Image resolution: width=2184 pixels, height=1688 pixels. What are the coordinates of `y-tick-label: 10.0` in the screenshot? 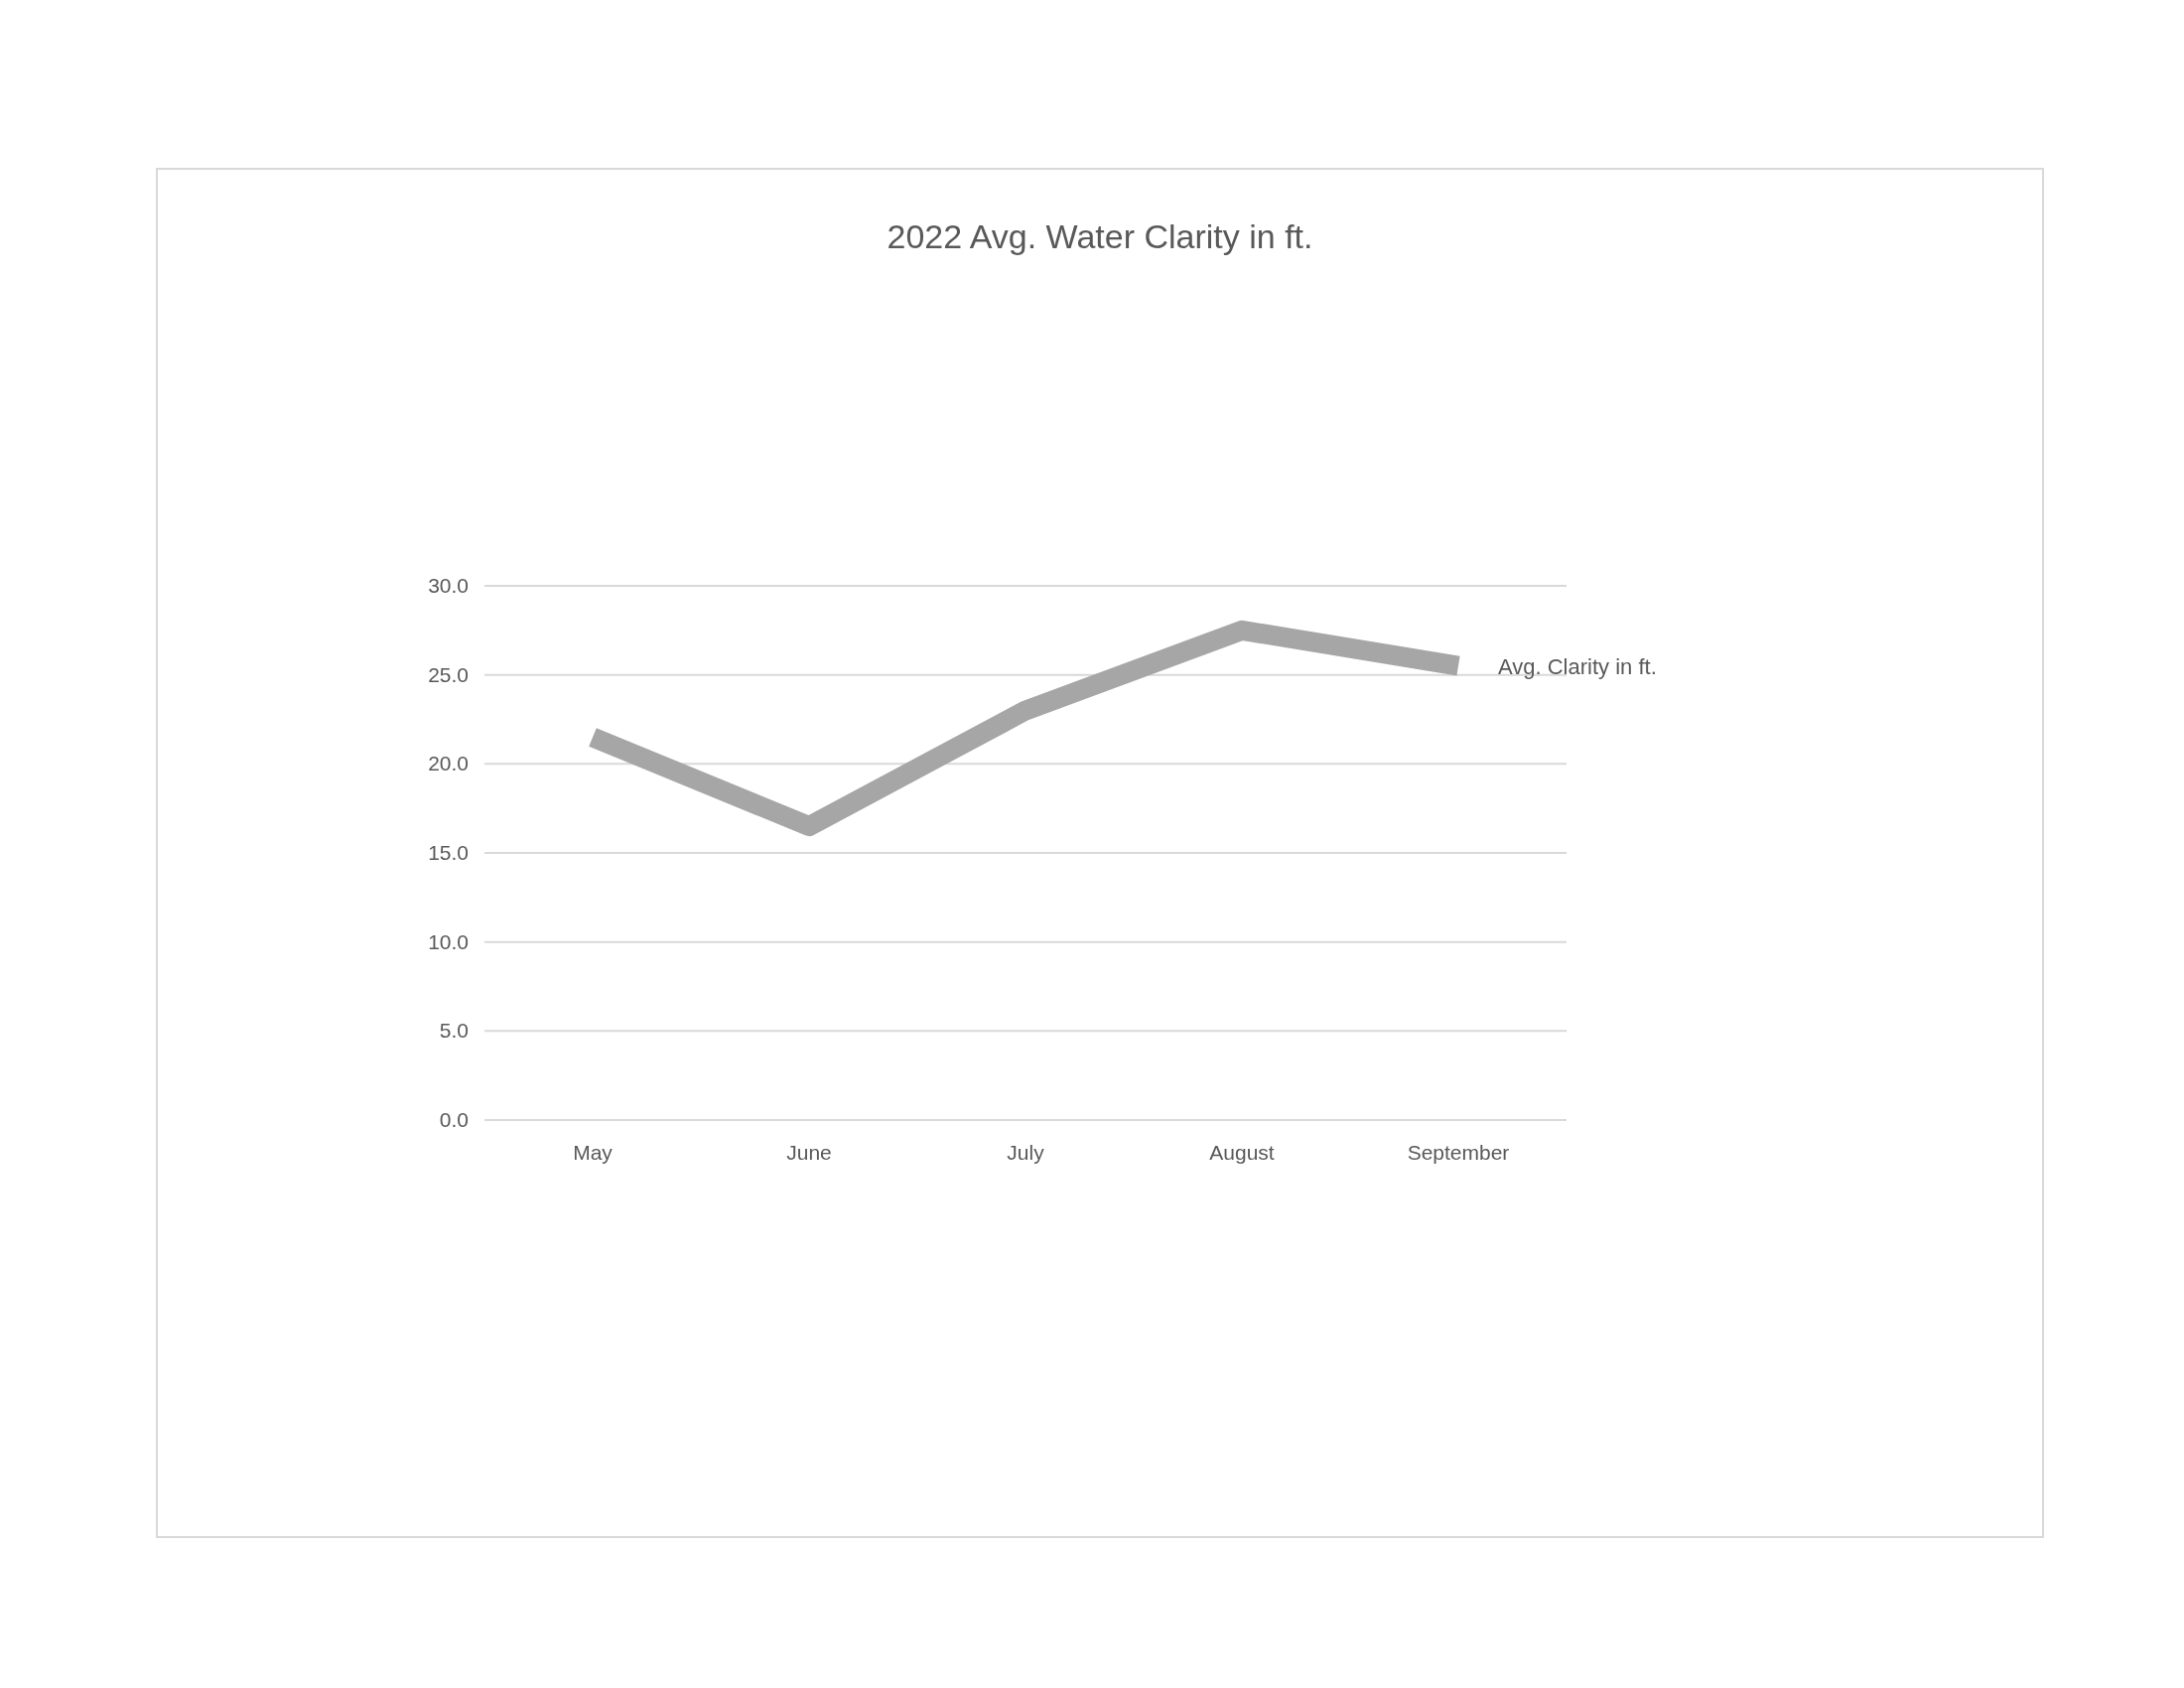 It's located at (448, 941).